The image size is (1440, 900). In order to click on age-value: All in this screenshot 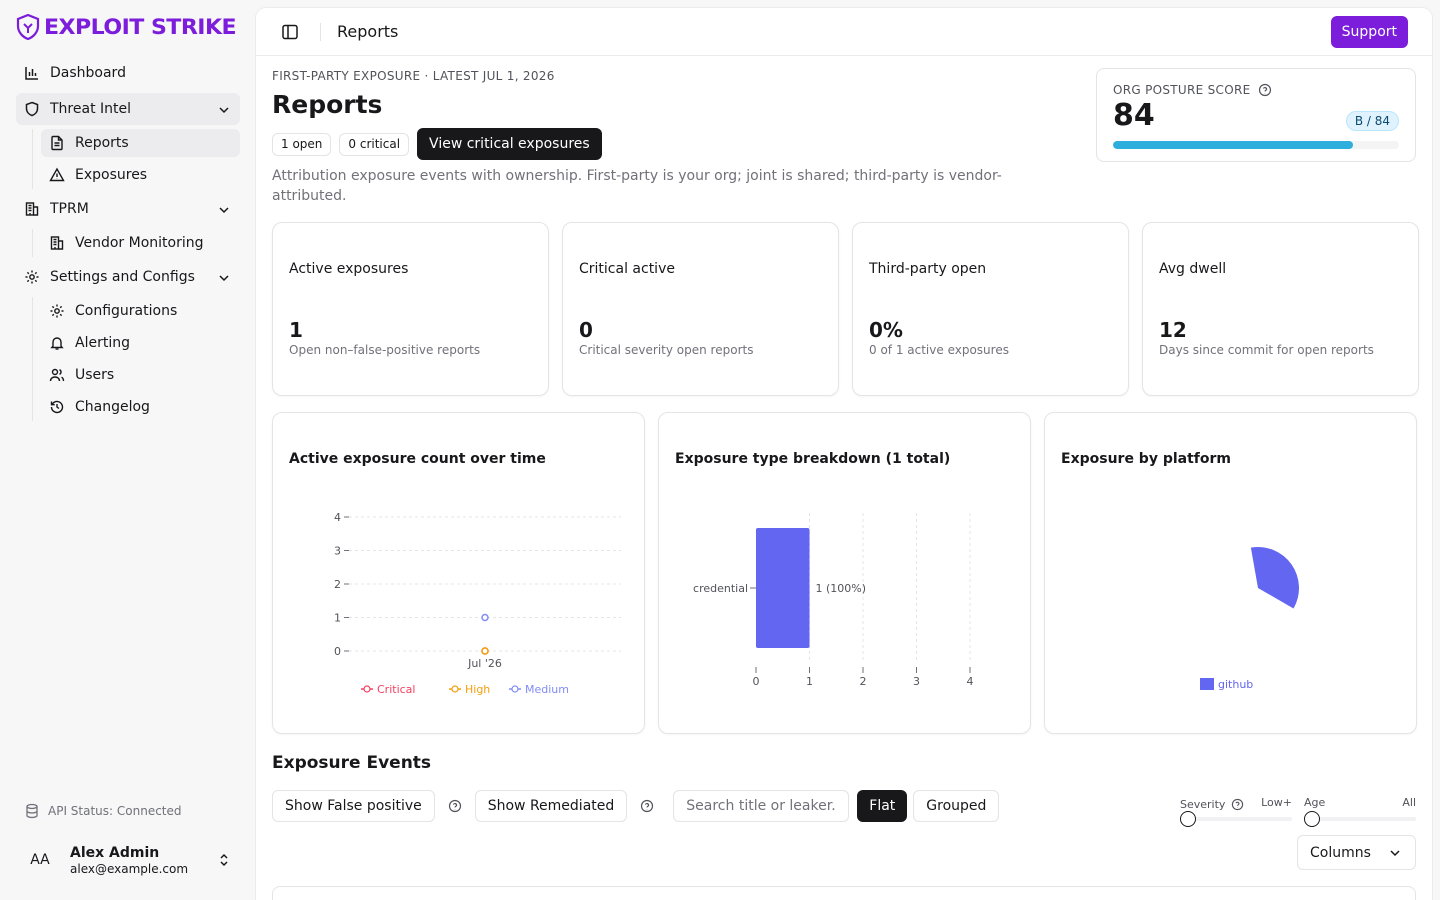, I will do `click(1409, 802)`.